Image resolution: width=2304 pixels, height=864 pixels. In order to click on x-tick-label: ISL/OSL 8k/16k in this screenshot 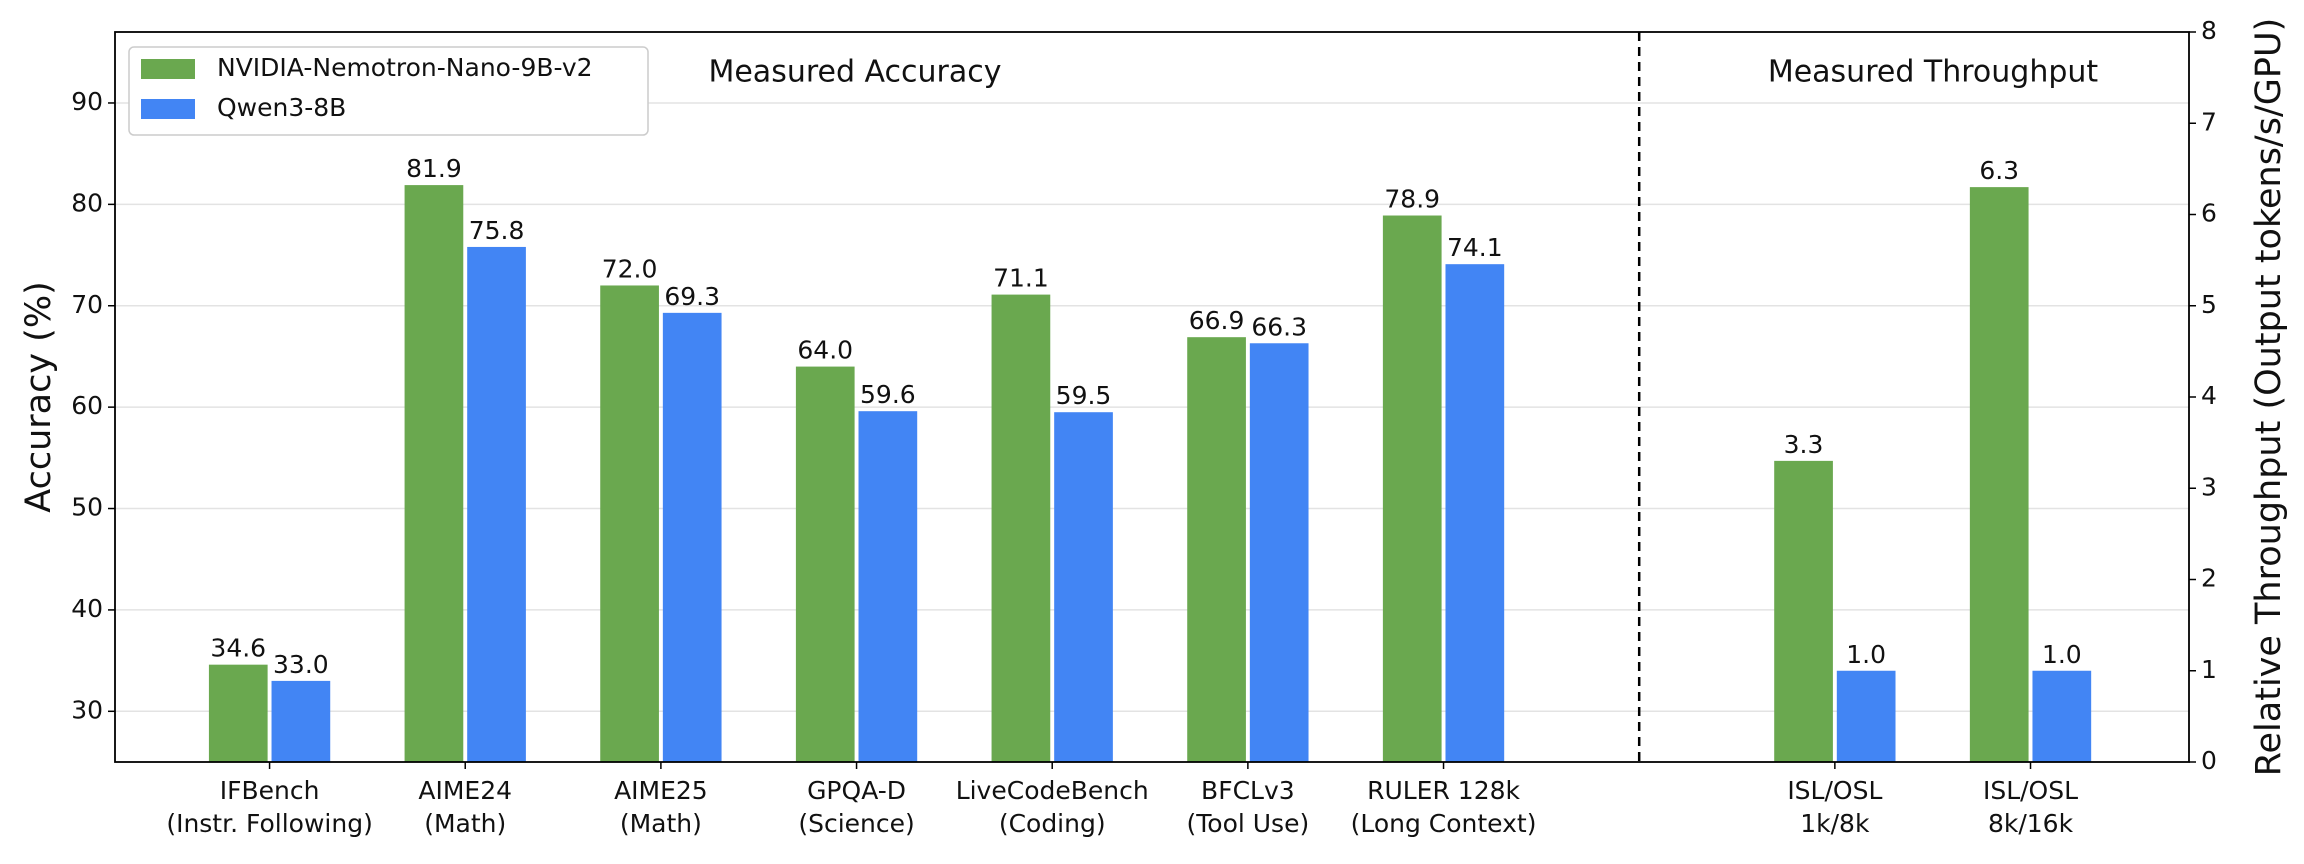, I will do `click(2030, 807)`.